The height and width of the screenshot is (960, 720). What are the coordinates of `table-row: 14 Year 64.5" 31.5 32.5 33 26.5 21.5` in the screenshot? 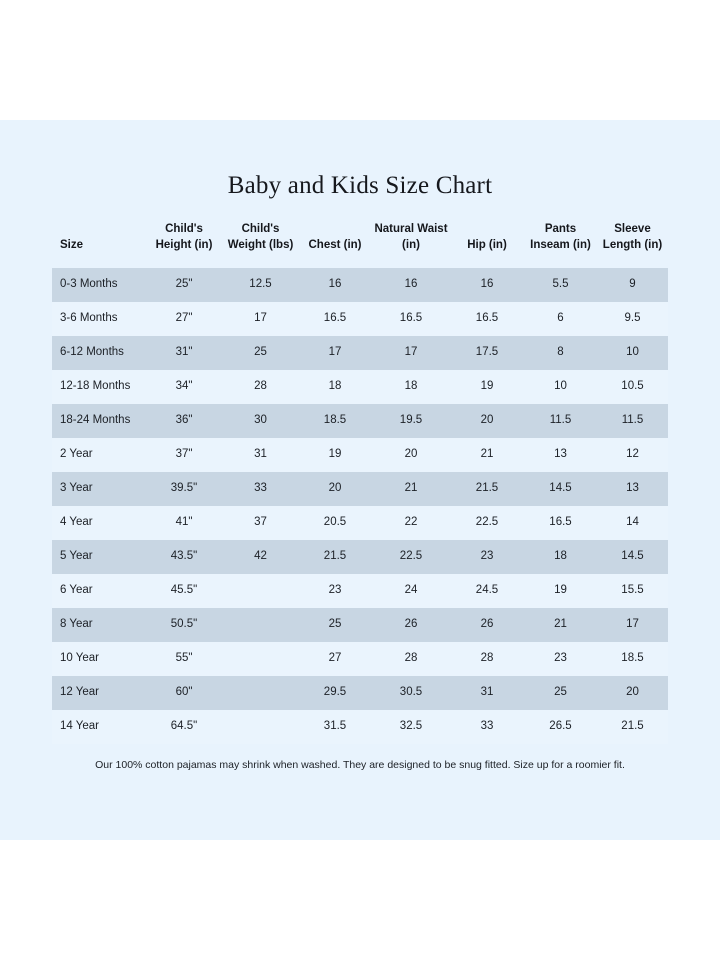 It's located at (360, 726).